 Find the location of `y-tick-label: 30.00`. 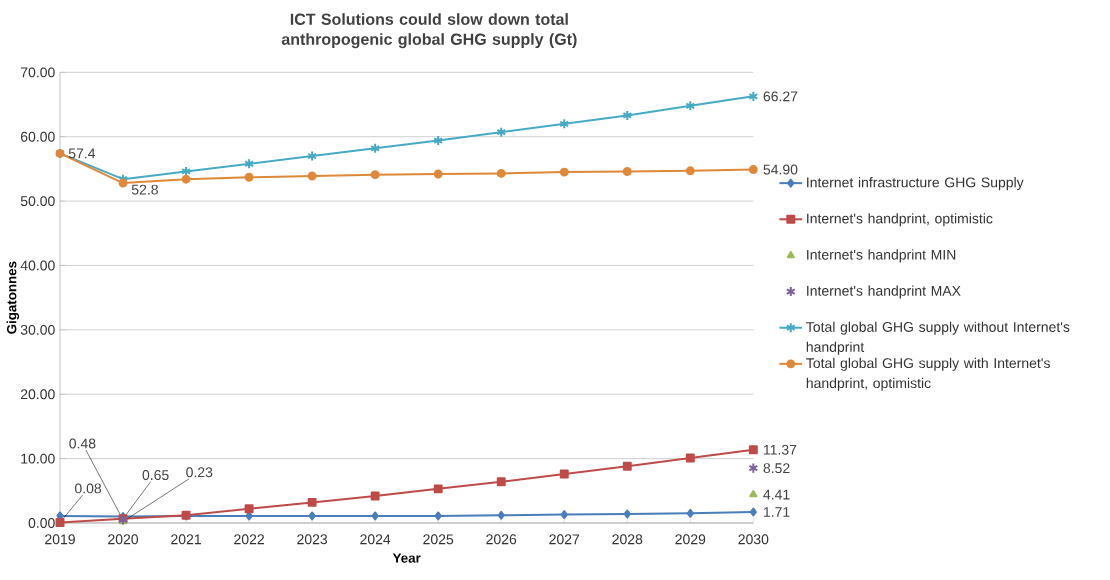

y-tick-label: 30.00 is located at coordinates (37, 329).